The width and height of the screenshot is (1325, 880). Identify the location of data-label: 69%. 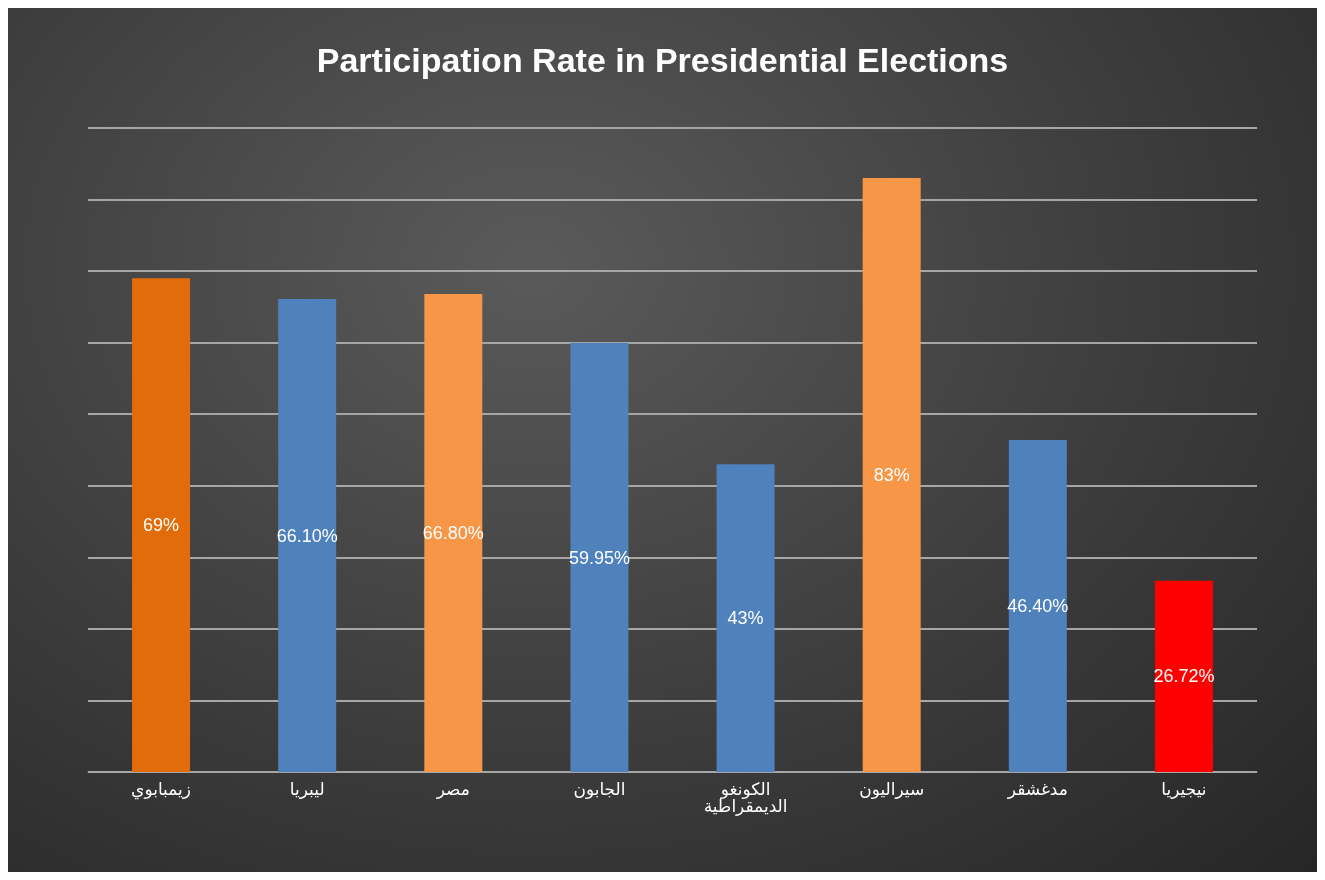
(161, 525).